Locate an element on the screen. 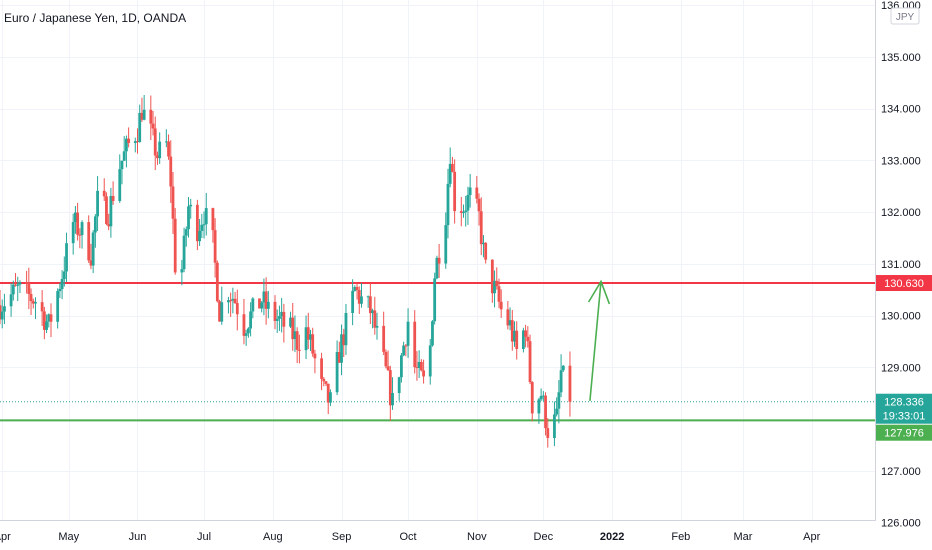 This screenshot has width=932, height=550. projection-arrow is located at coordinates (599, 340).